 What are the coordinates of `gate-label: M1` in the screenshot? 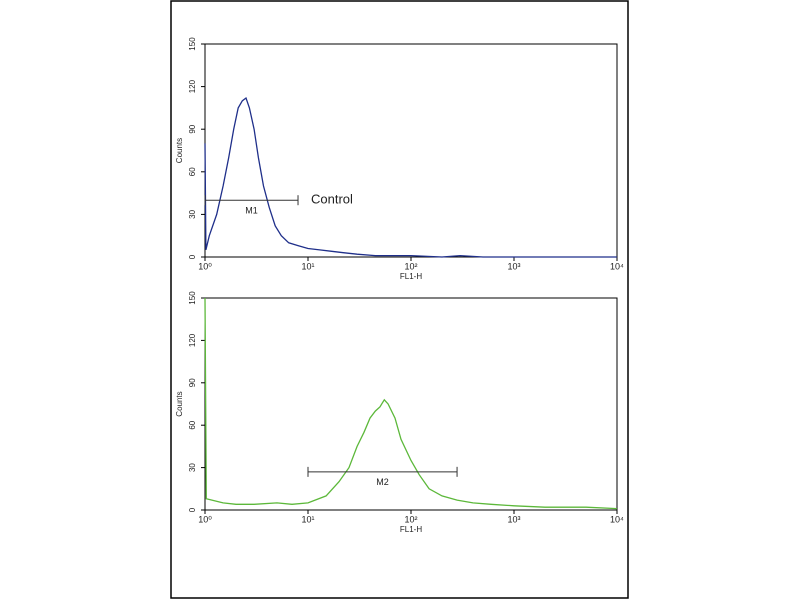 It's located at (251, 211).